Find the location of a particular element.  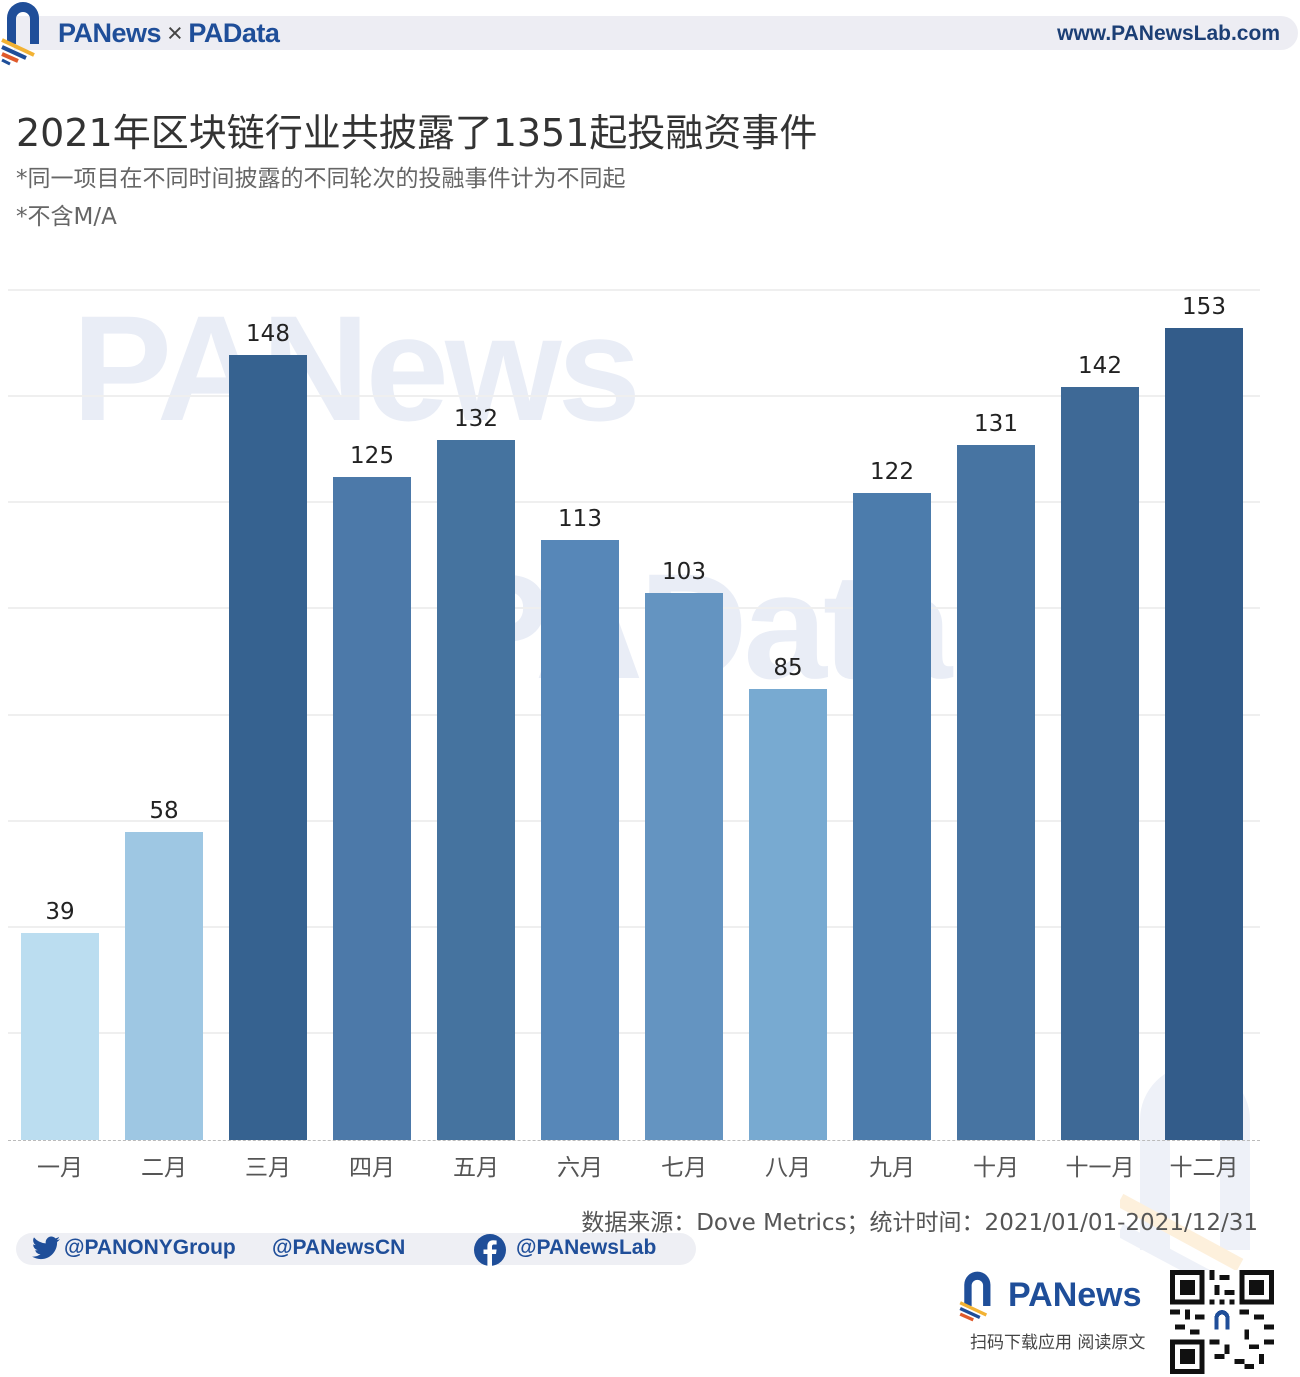

x-tick-label: 九月 is located at coordinates (892, 1168).